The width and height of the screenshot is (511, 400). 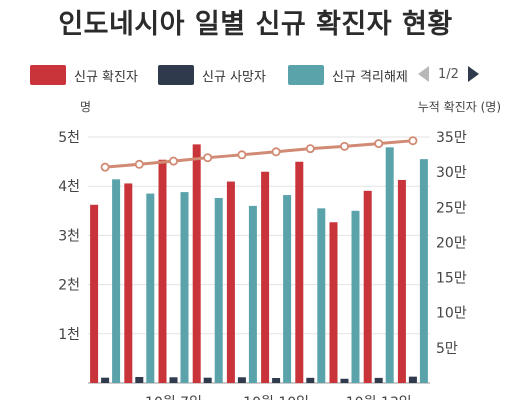 What do you see at coordinates (255, 24) in the screenshot?
I see `chart-title: 인도네시아 일별 신규 확진자 현황` at bounding box center [255, 24].